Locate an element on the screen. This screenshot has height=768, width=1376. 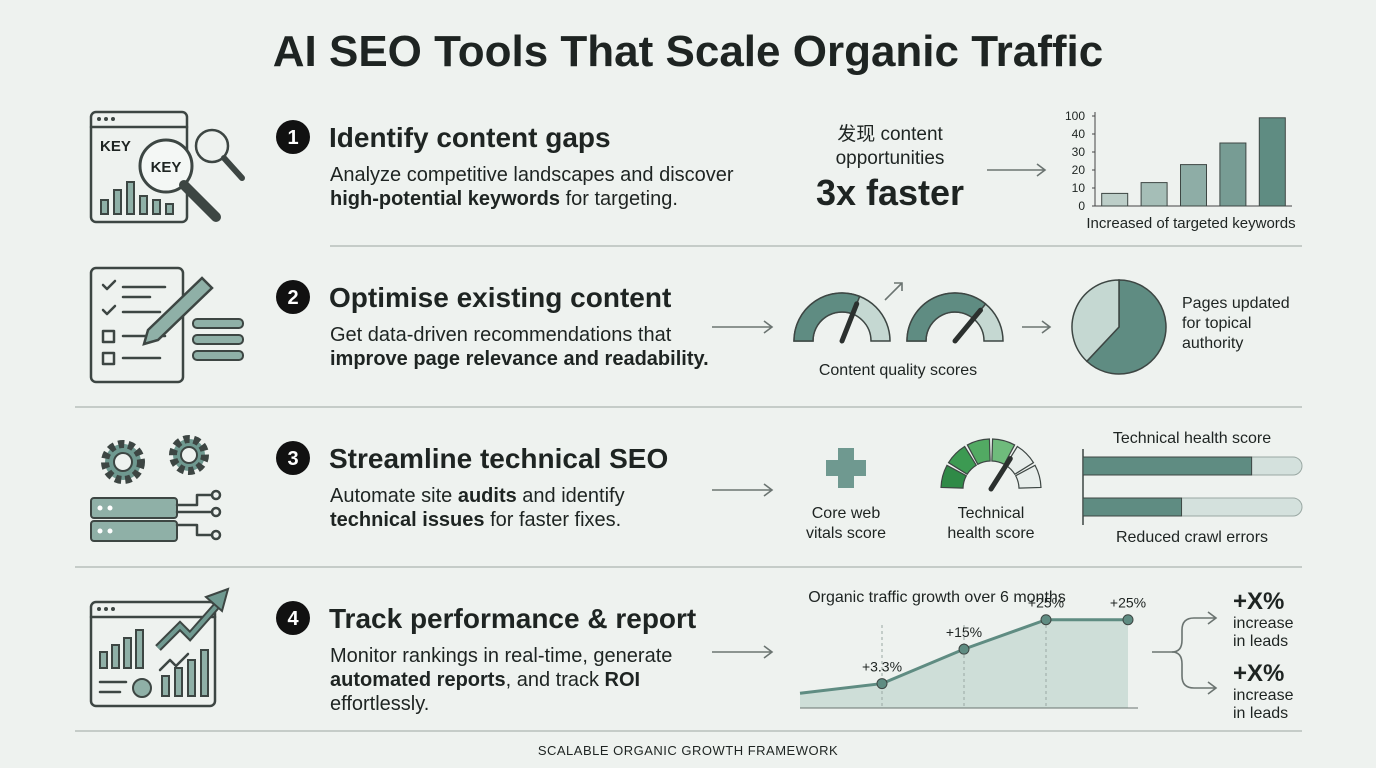
description-part: high-potential keywords is located at coordinates (445, 199).